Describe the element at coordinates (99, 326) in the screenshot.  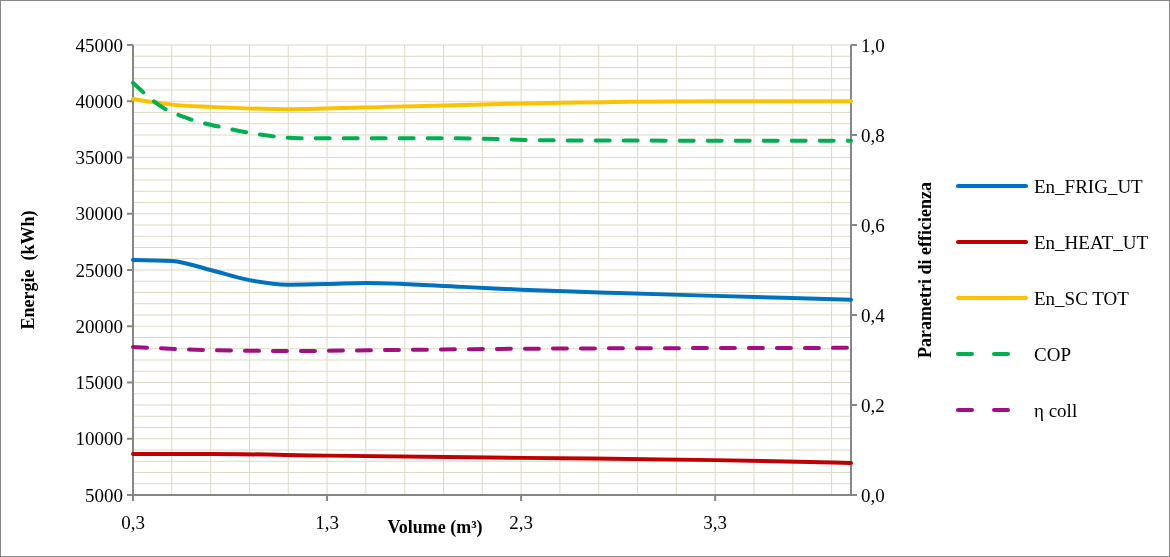
I see `y-tick-label: 20000` at that location.